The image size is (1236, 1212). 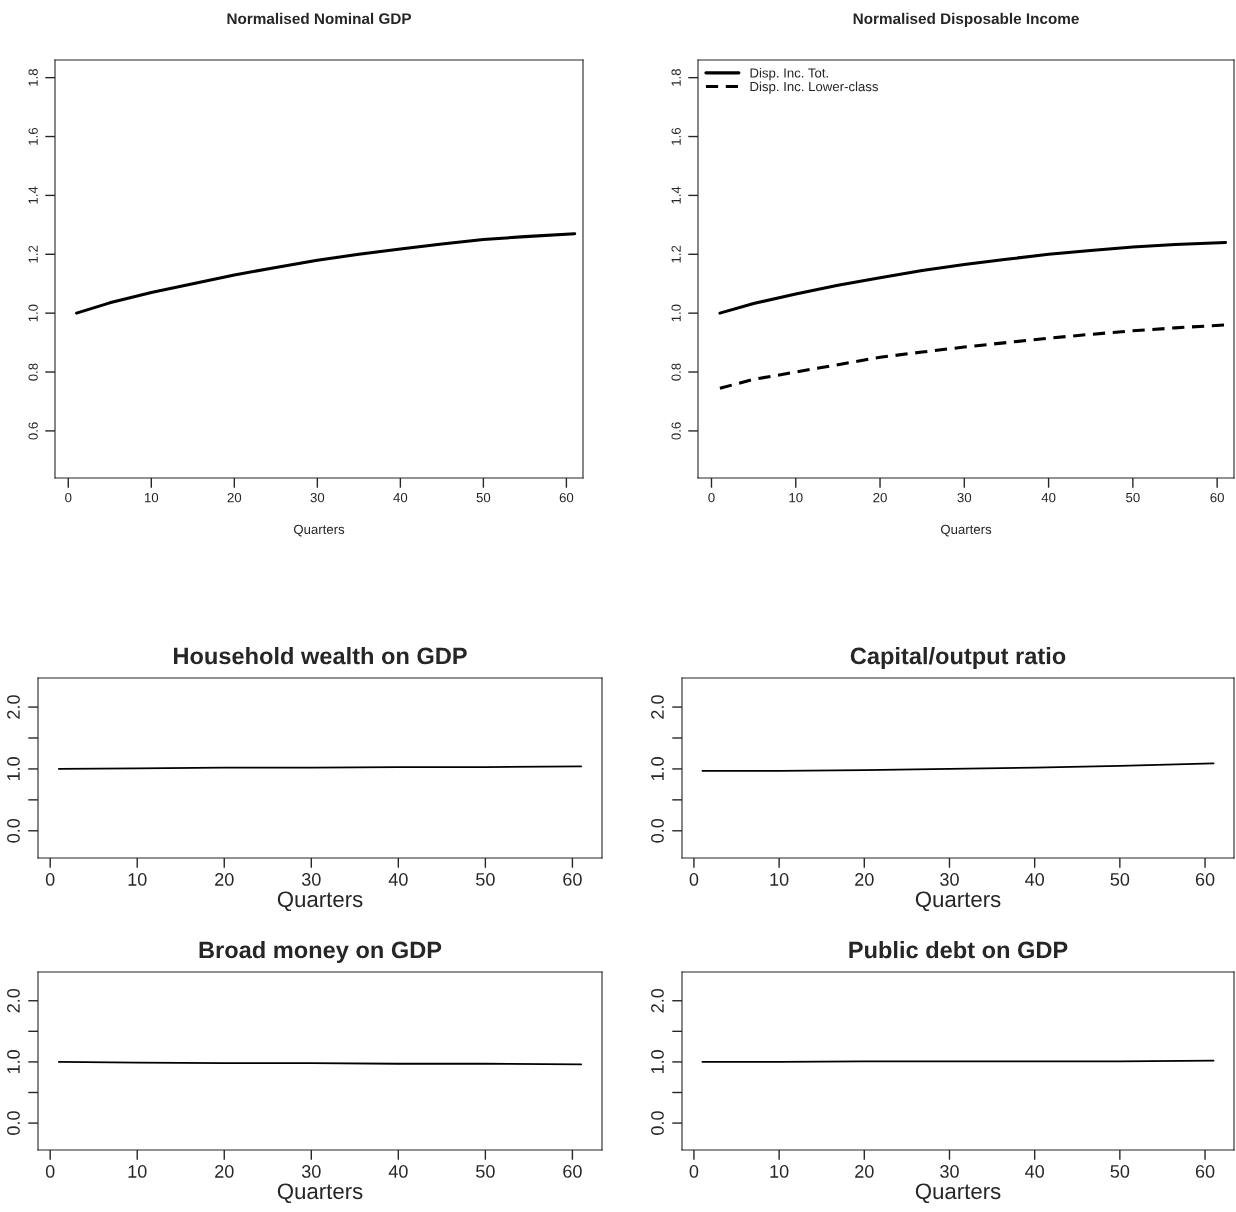 What do you see at coordinates (320, 952) in the screenshot?
I see `chart-title: Broad money on GDP` at bounding box center [320, 952].